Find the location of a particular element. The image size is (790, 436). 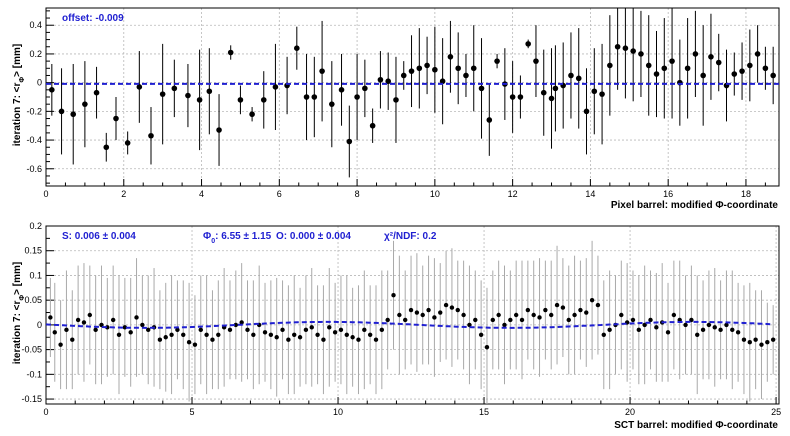

x-tick-label: 18 is located at coordinates (746, 194).